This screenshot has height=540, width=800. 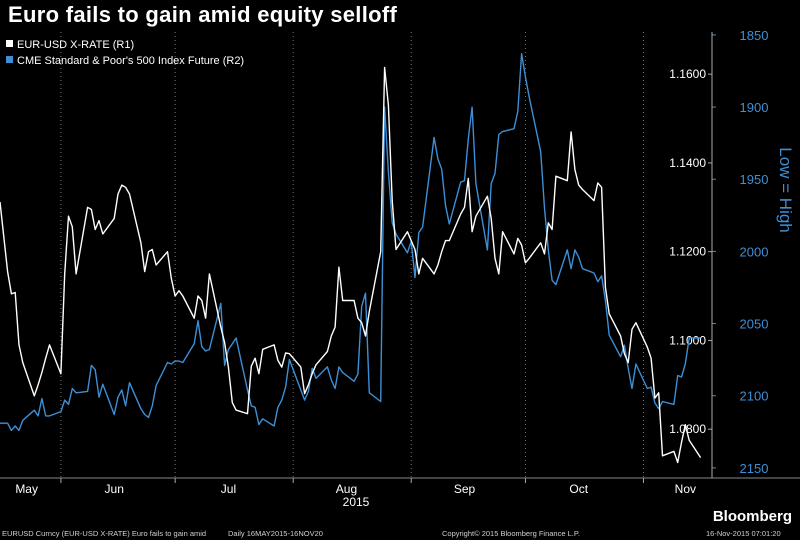 I want to click on x-tick-label: Jun, so click(x=114, y=489).